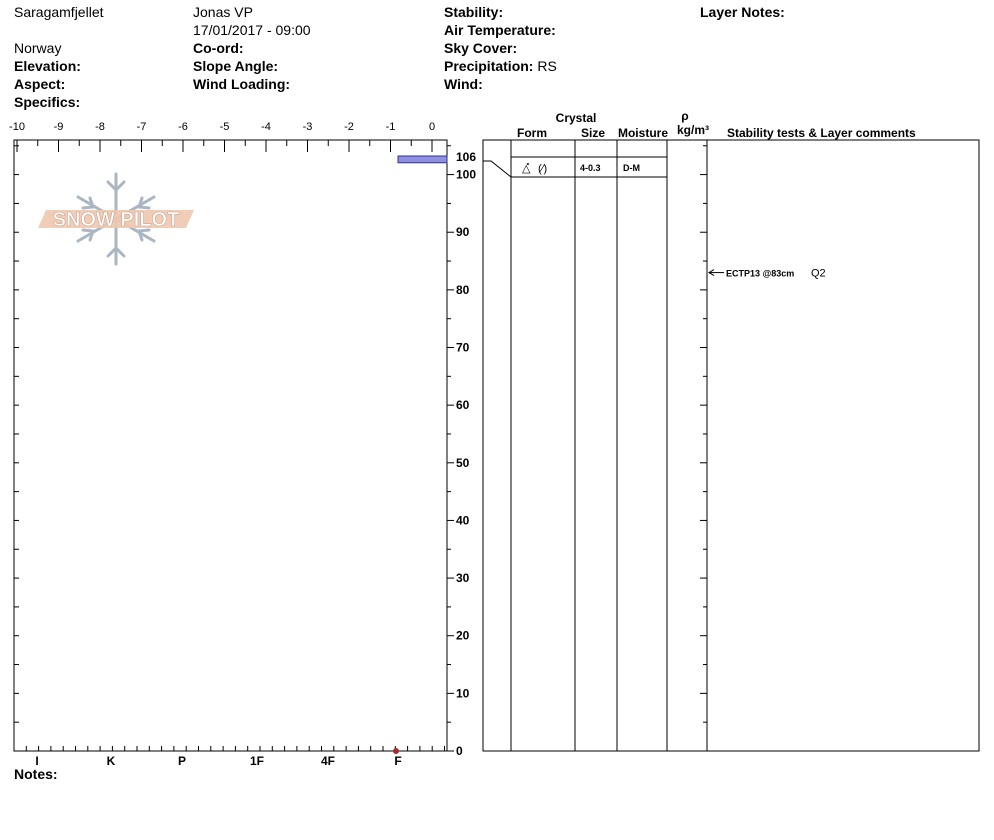 The width and height of the screenshot is (994, 840). What do you see at coordinates (36, 761) in the screenshot?
I see `hardness-label-i: I` at bounding box center [36, 761].